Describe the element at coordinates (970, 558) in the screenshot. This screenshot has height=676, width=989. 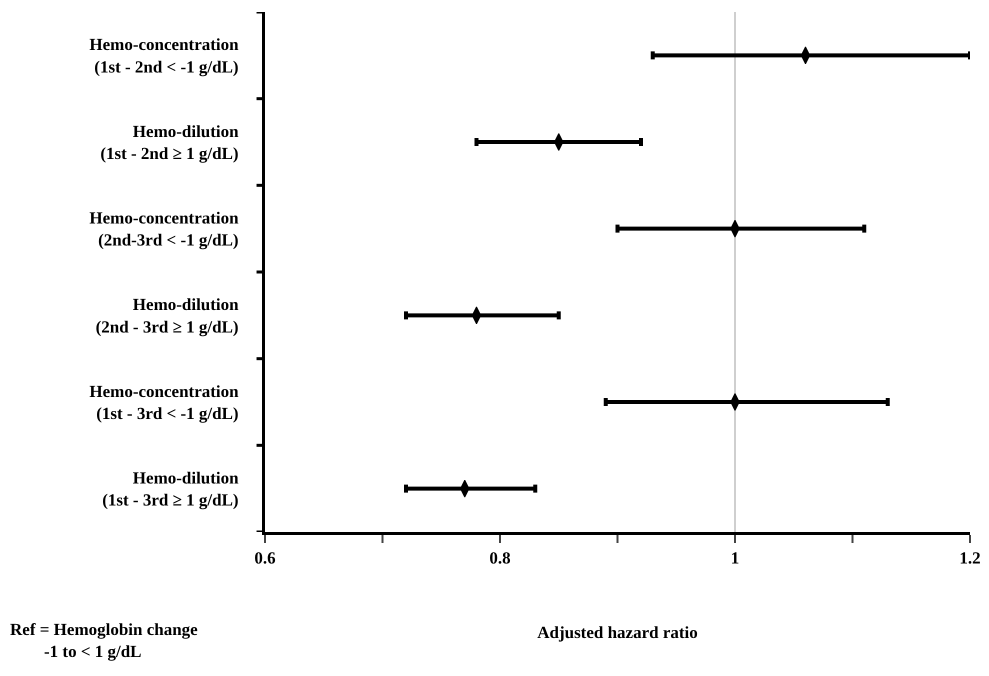
I see `x-tick-label: 1.2` at that location.